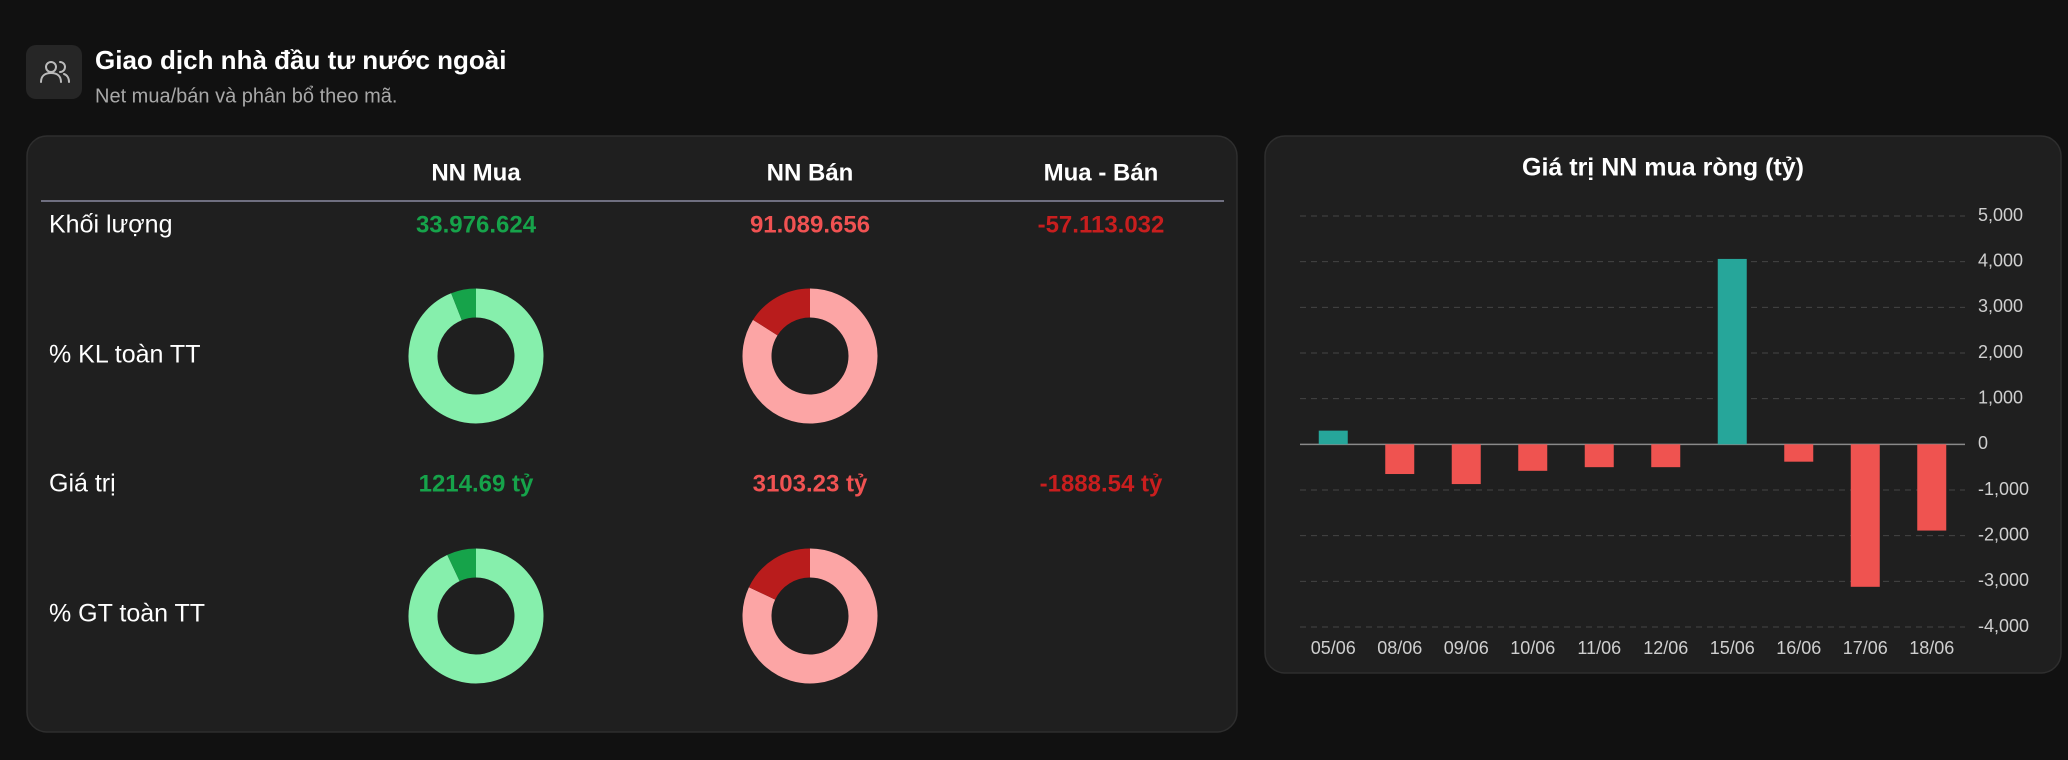 This screenshot has width=2068, height=760. What do you see at coordinates (2003, 580) in the screenshot?
I see `y-tick-label: -3,000` at bounding box center [2003, 580].